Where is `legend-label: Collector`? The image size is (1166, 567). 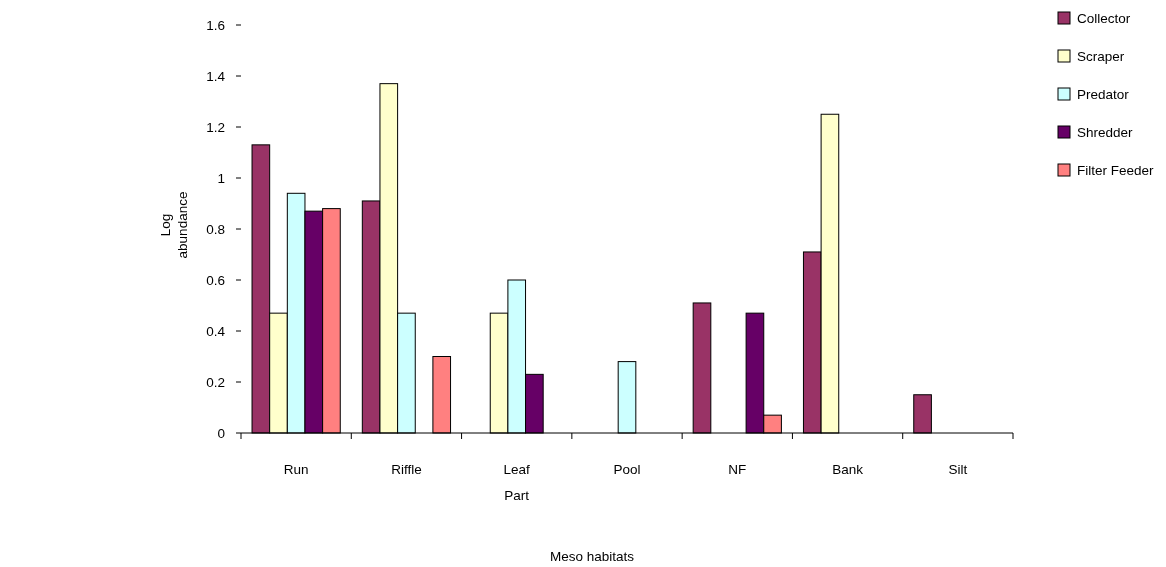
legend-label: Collector is located at coordinates (1104, 18).